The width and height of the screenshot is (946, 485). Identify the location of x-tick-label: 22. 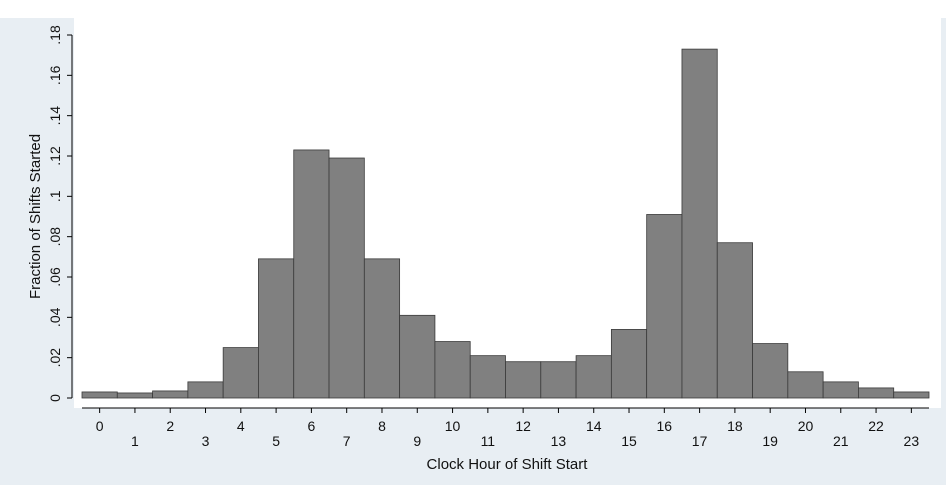
(876, 426).